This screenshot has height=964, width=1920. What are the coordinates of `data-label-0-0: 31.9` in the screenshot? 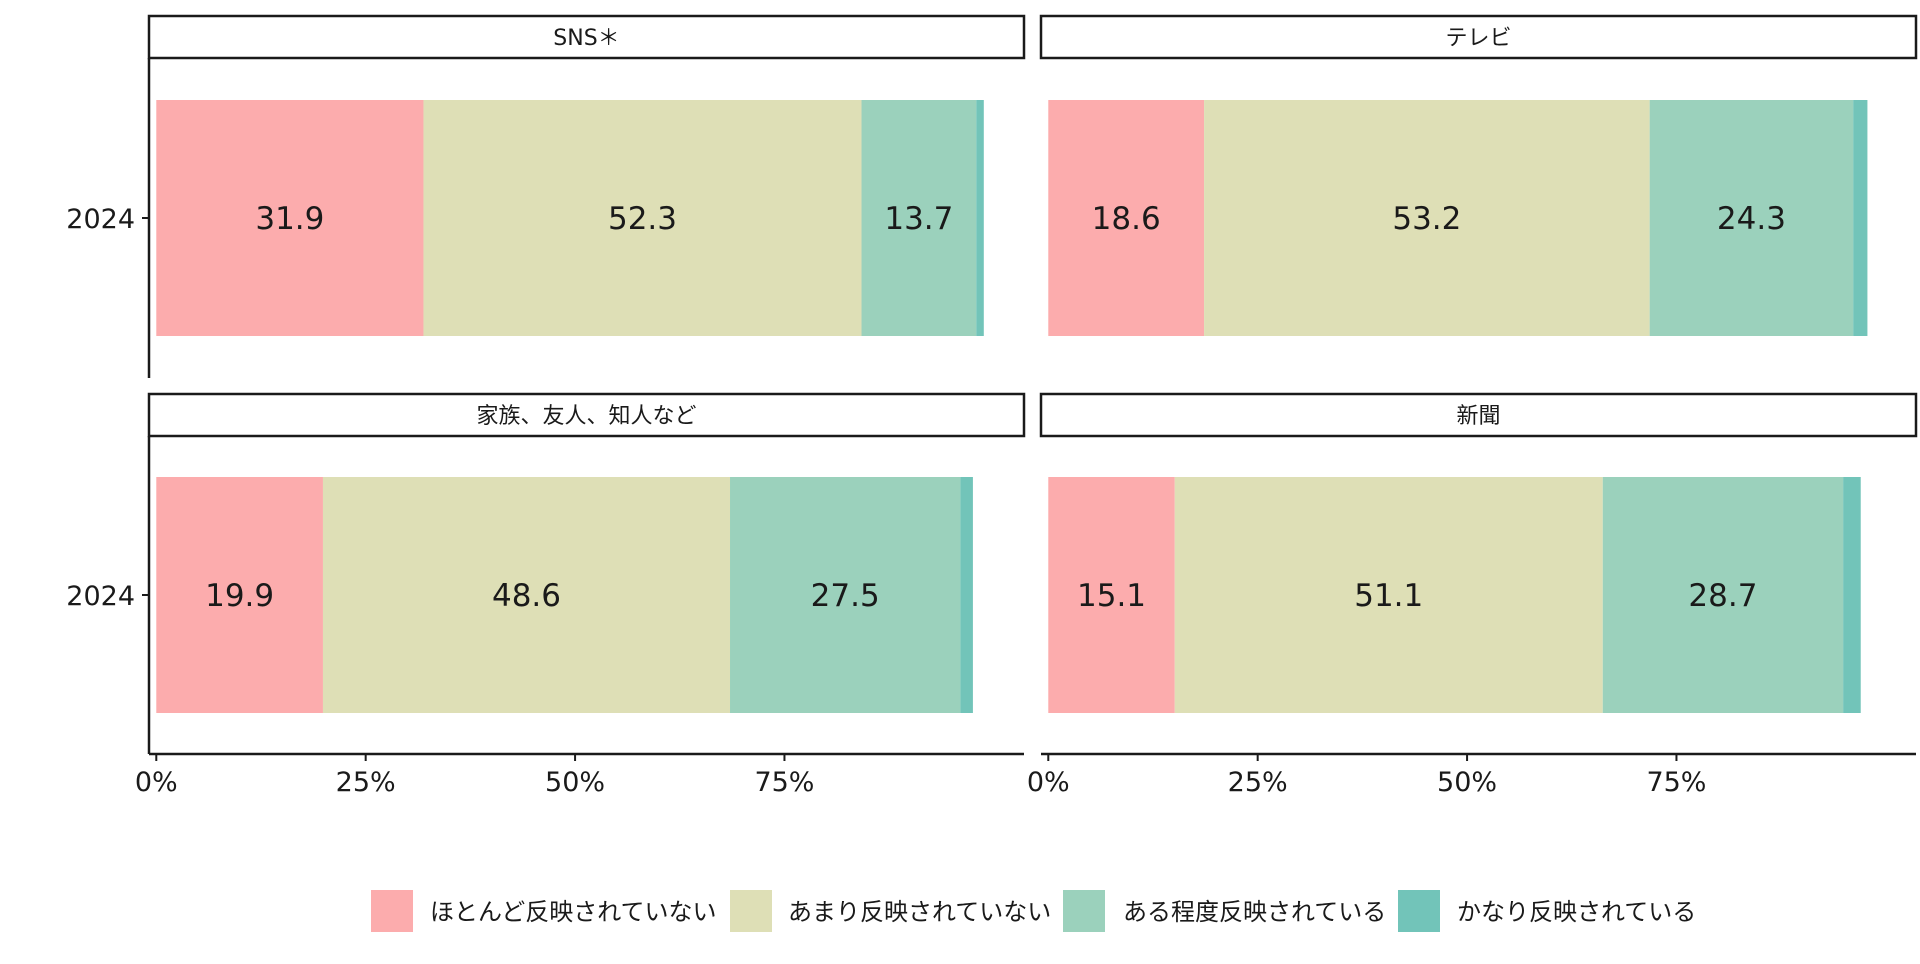 It's located at (289, 219).